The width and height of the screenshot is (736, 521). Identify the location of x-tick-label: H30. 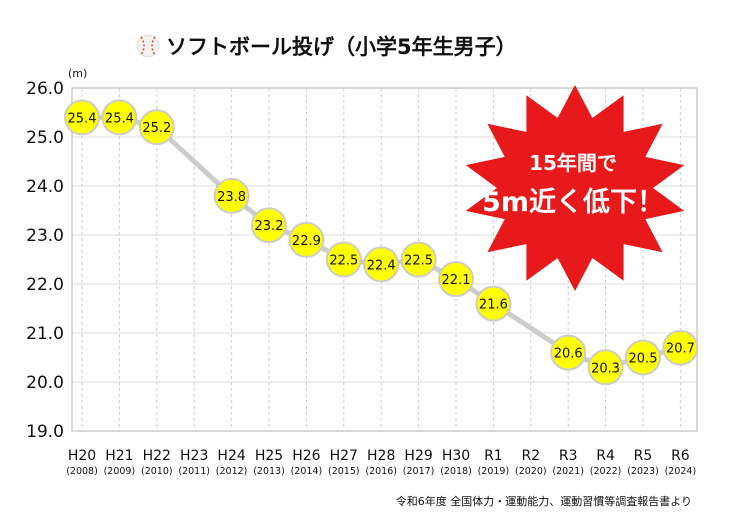
(456, 456).